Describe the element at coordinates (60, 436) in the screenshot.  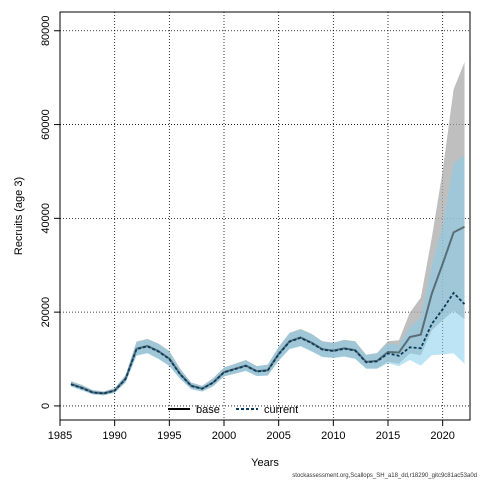
I see `x-tick-label: 1985` at that location.